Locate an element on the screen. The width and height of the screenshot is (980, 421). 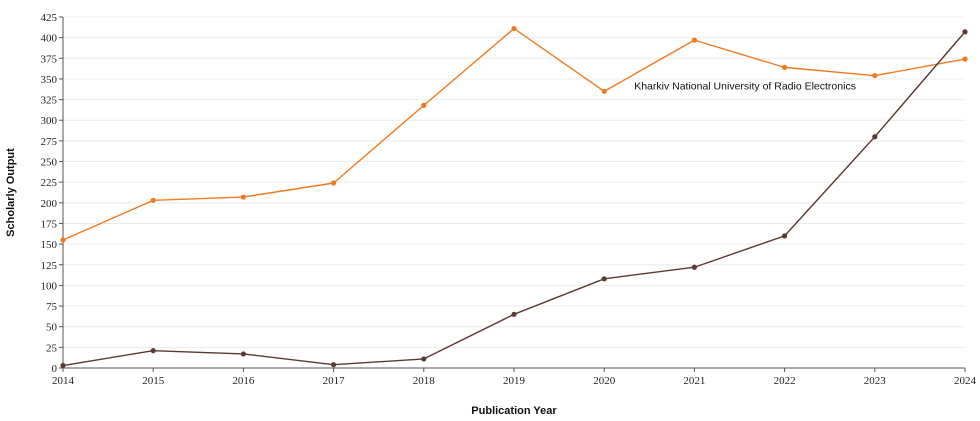
y-tick-label: 25 is located at coordinates (52, 348).